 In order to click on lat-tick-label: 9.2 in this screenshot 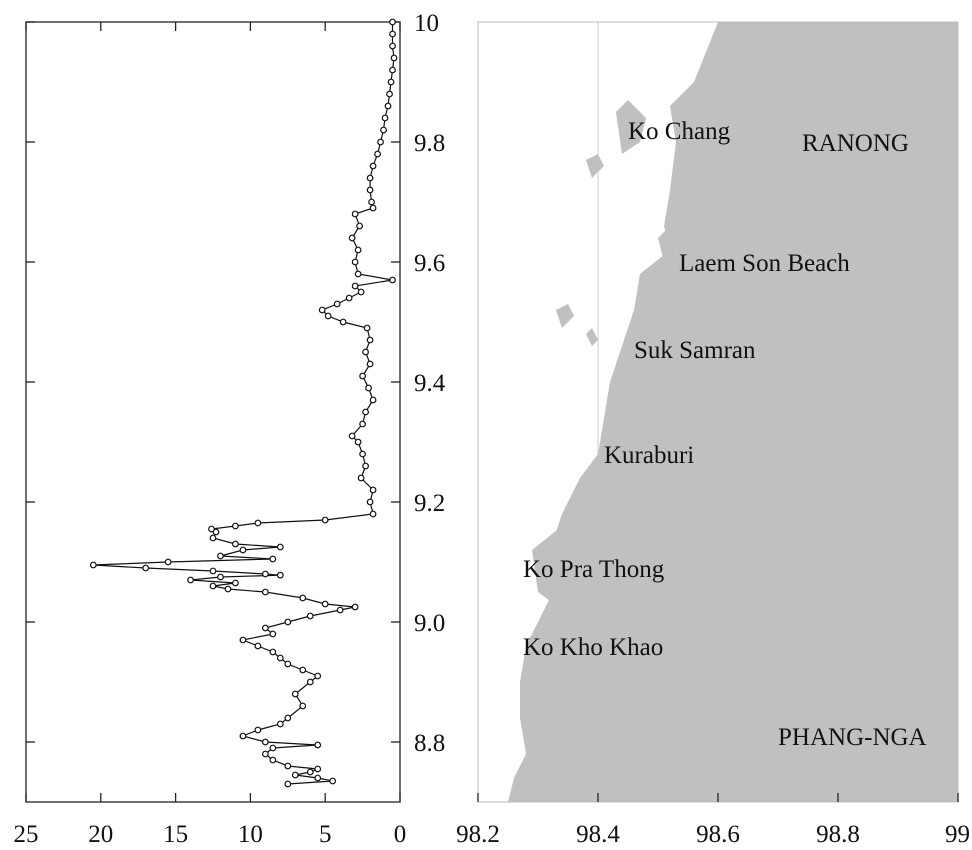, I will do `click(429, 503)`.